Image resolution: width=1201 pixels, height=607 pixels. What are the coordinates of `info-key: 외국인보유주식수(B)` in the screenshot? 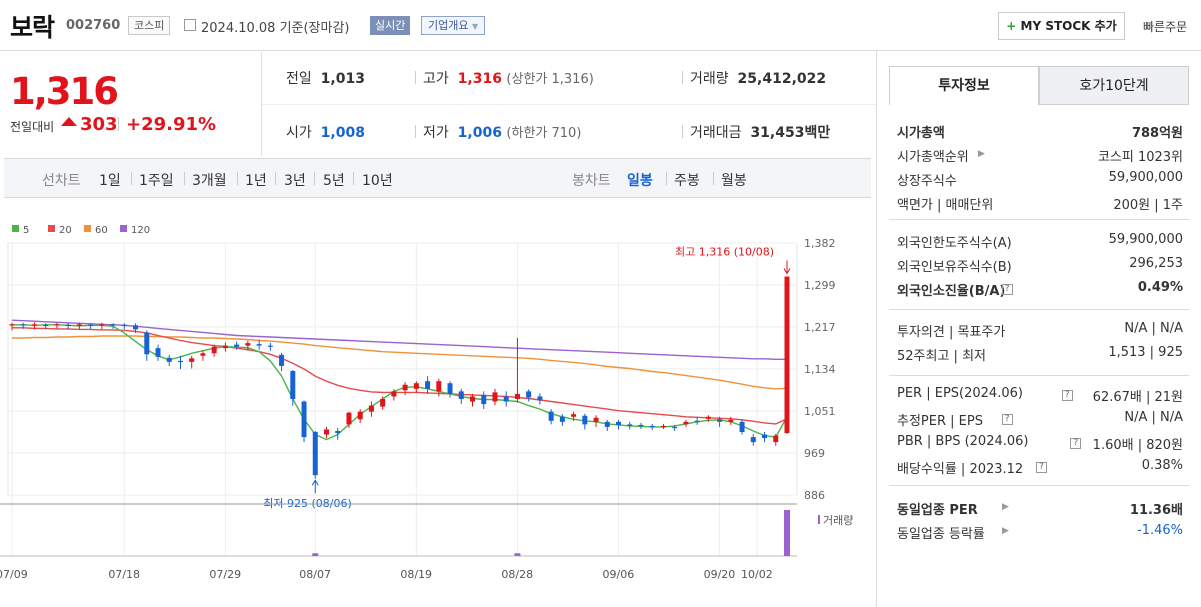 It's located at (954, 267).